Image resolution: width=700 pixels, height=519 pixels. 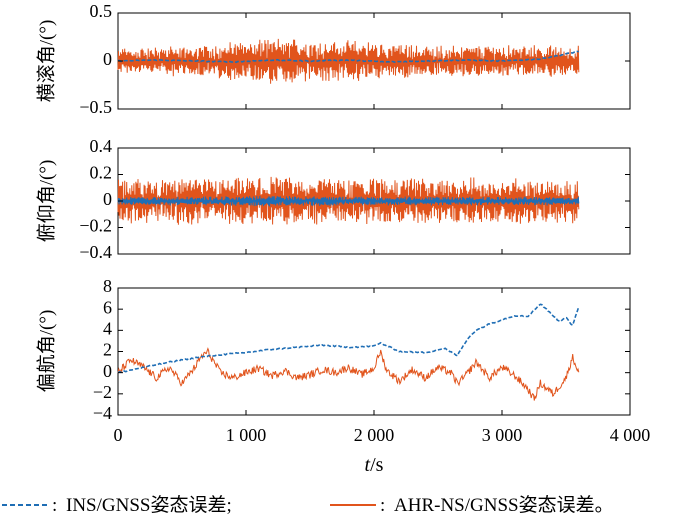 I want to click on roll-y-tick-label: 0, so click(x=107, y=59).